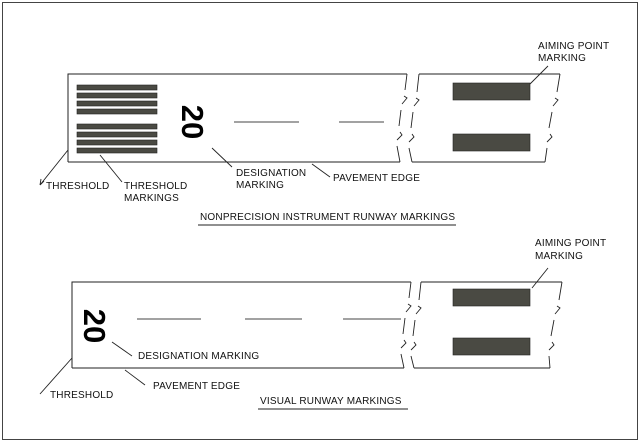 This screenshot has width=640, height=442. Describe the element at coordinates (198, 356) in the screenshot. I see `designation-marking-label: DESIGNATION MARKING` at that location.